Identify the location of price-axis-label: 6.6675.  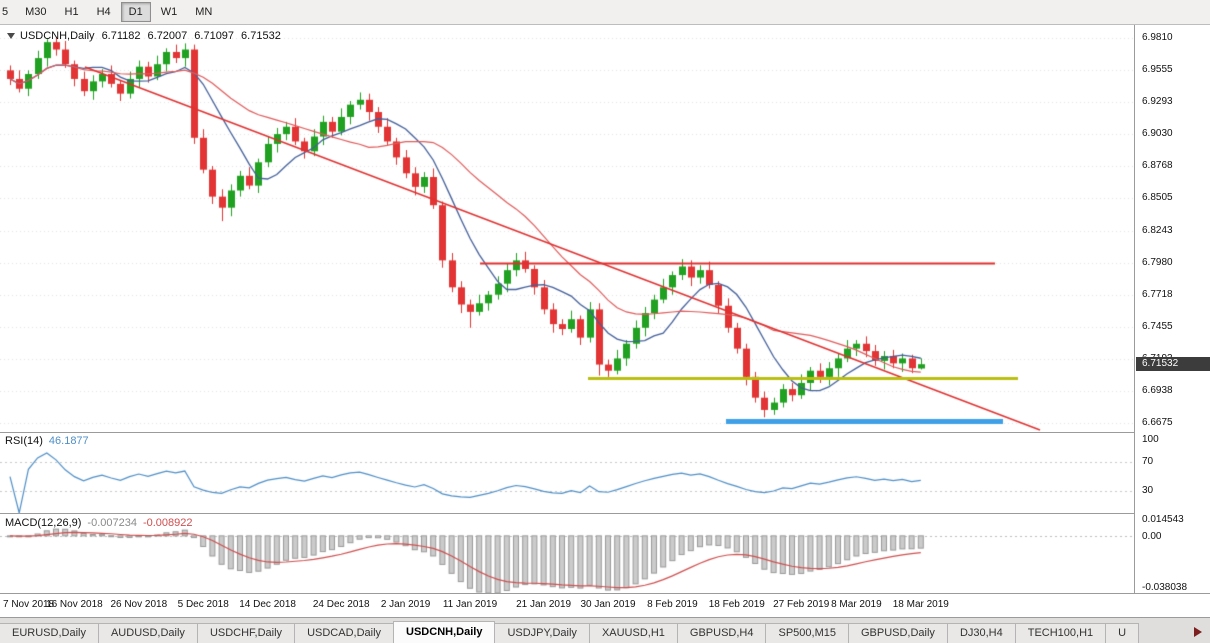
(1157, 422).